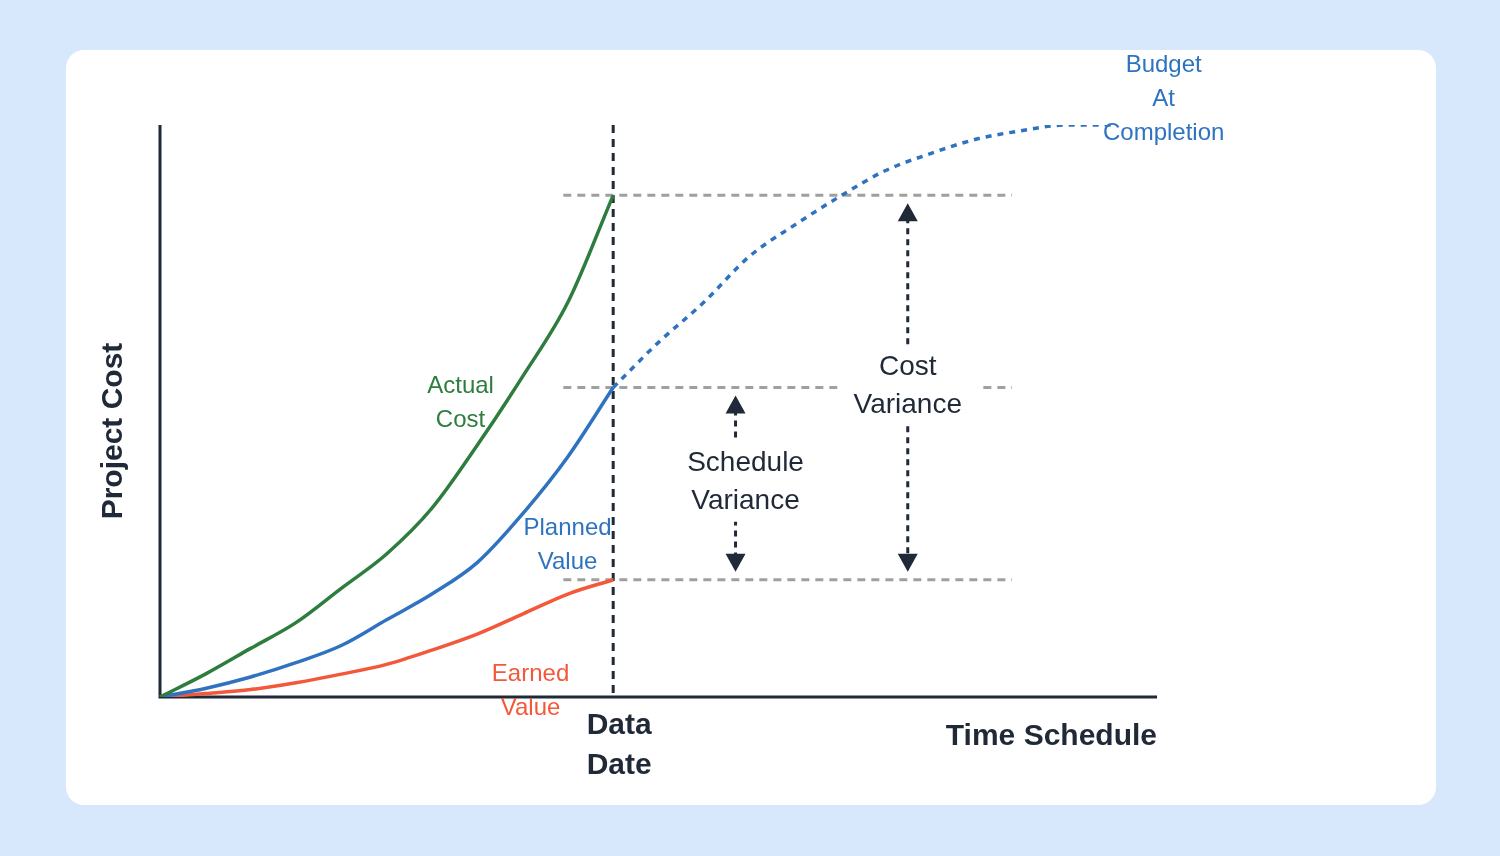 The image size is (1500, 856). Describe the element at coordinates (745, 481) in the screenshot. I see `annotation: Schedule Variance` at that location.